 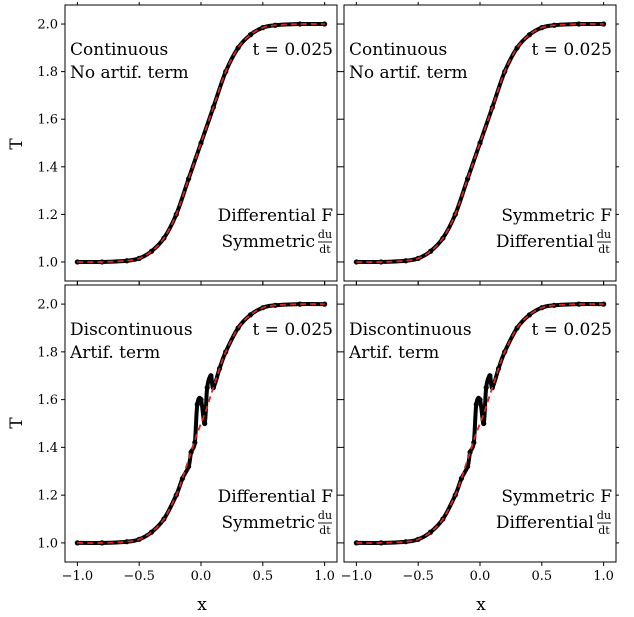 What do you see at coordinates (17, 423) in the screenshot?
I see `y-axis-label-bottom: T` at bounding box center [17, 423].